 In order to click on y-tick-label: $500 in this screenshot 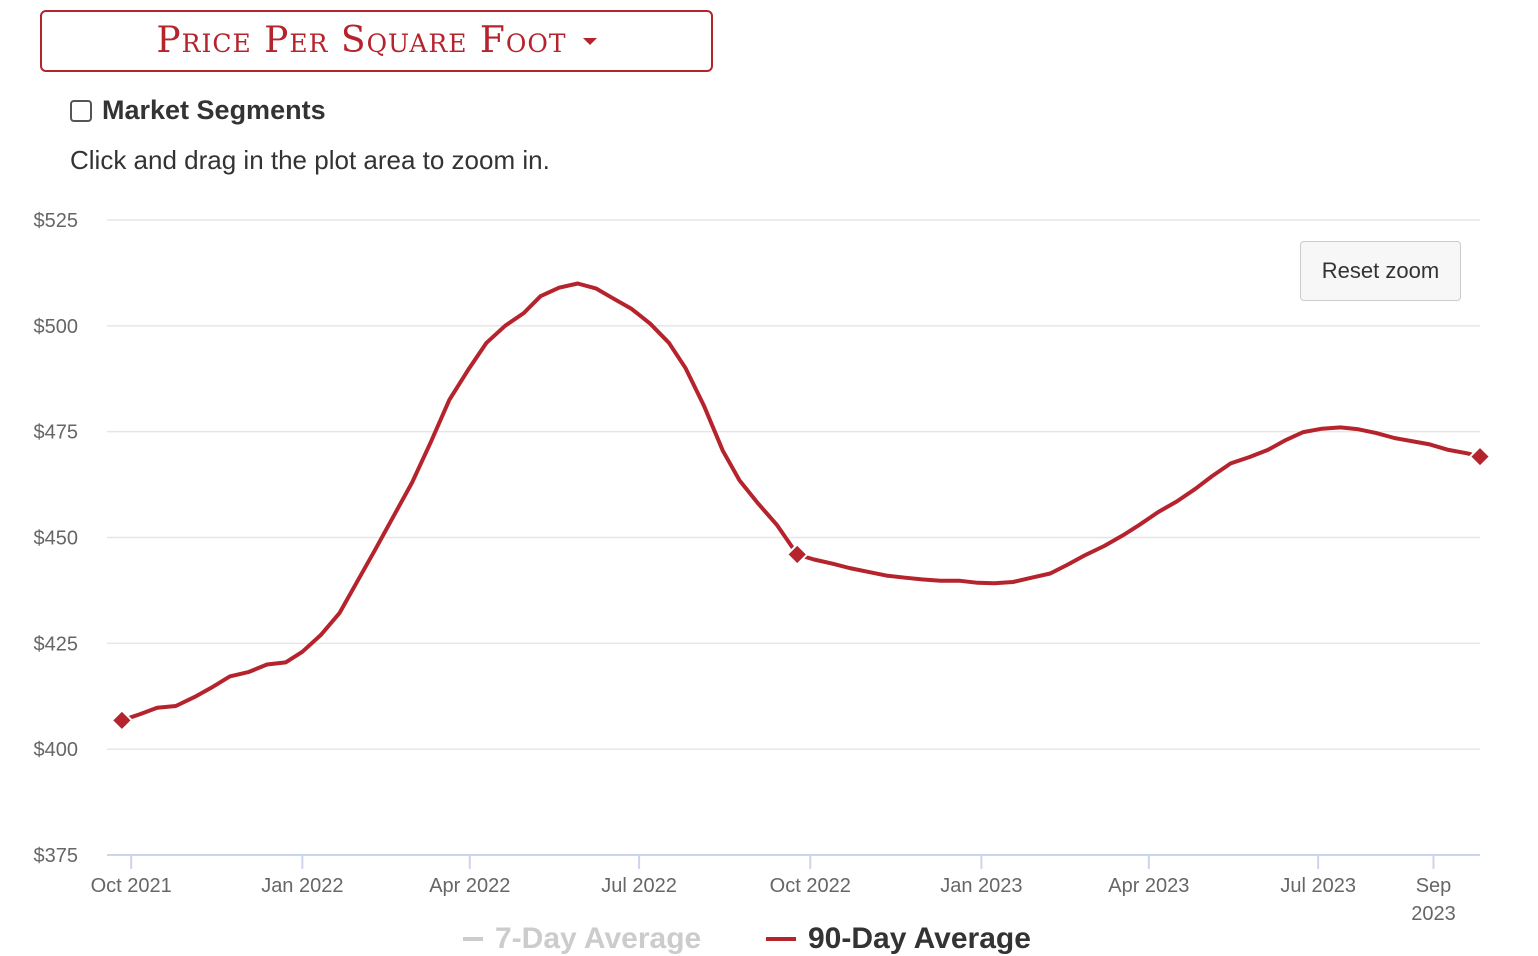, I will do `click(56, 327)`.